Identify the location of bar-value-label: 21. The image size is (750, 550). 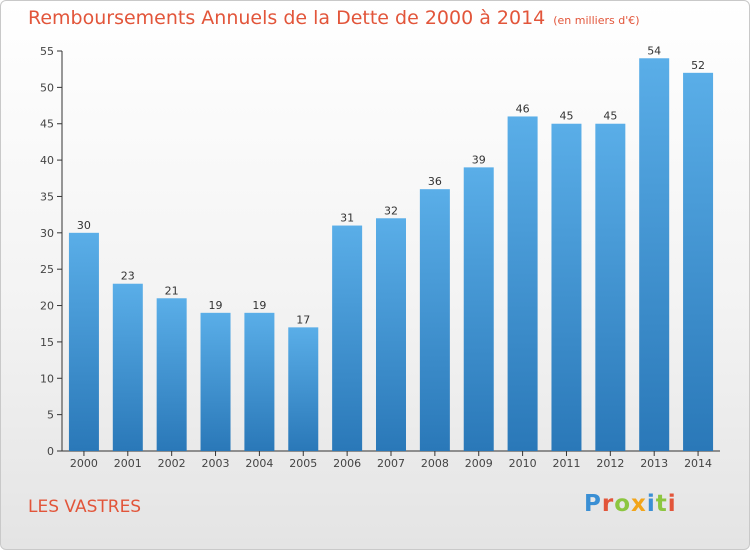
(172, 290).